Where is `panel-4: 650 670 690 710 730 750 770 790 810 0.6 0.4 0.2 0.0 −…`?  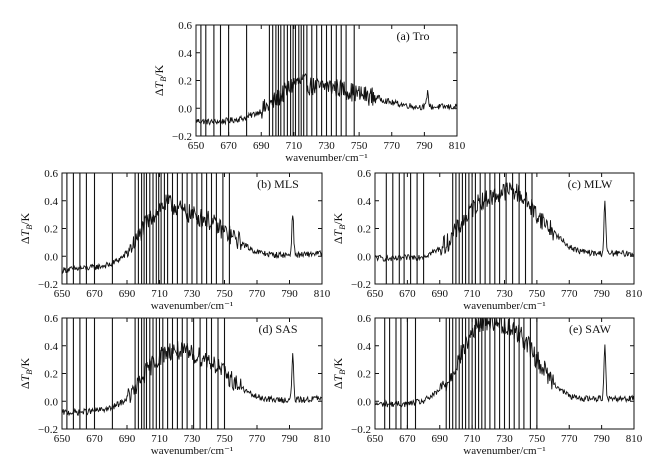
panel-4: 650 670 690 710 730 750 770 790 810 0.6 0.4 0.2 0.0 −… is located at coordinates (174, 385).